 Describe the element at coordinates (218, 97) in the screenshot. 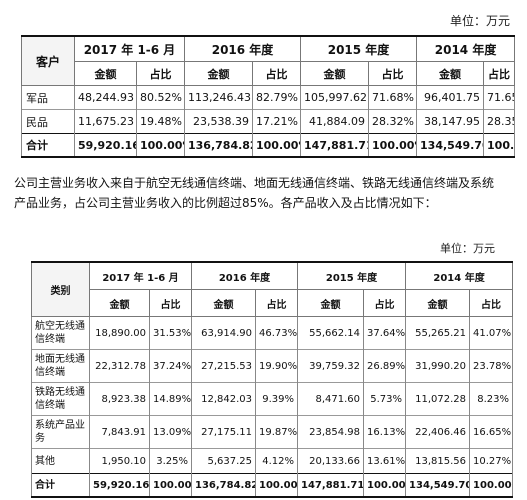

I see `amount-cell: 113,246.43` at that location.